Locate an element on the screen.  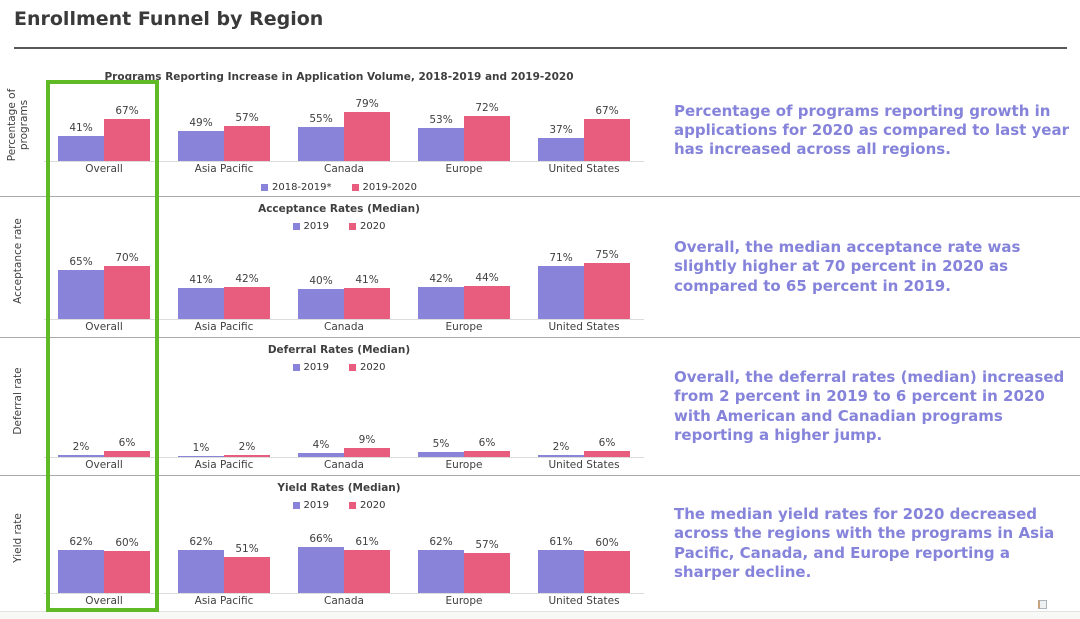
bar-group: 37% 67% is located at coordinates (584, 132).